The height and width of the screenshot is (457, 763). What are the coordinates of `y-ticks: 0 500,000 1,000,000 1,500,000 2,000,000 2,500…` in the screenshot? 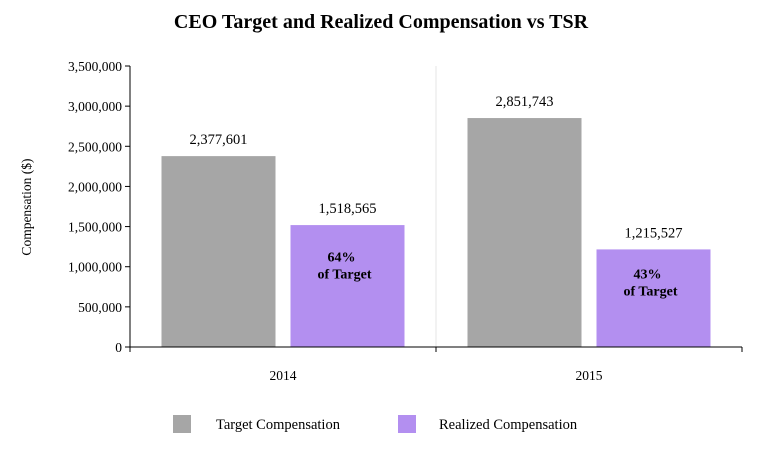 It's located at (99, 207).